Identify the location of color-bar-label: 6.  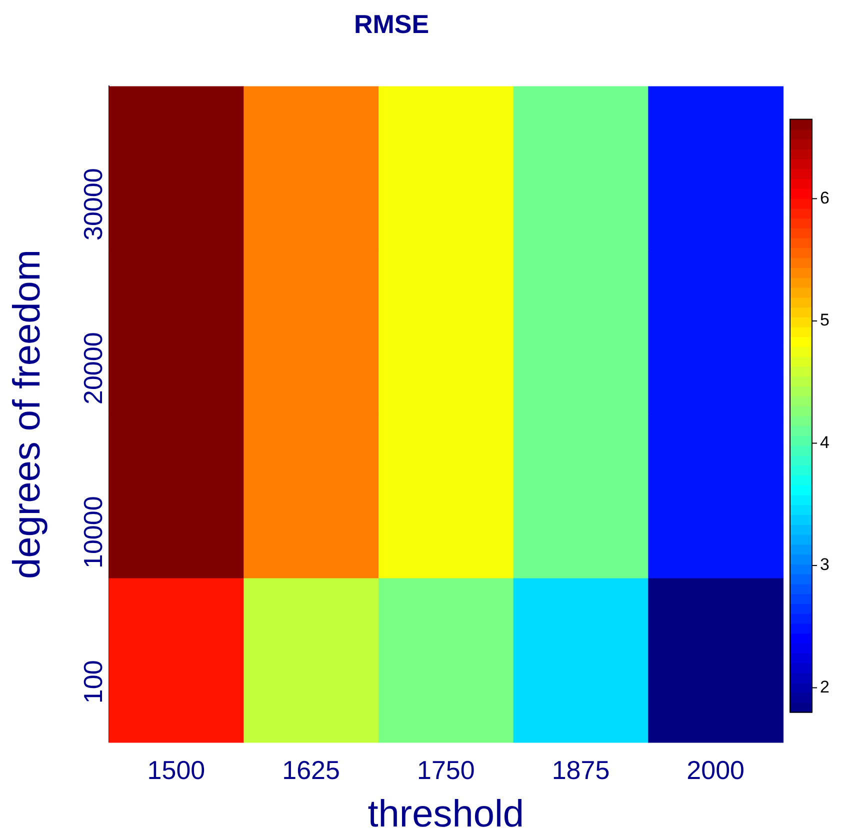
(825, 198).